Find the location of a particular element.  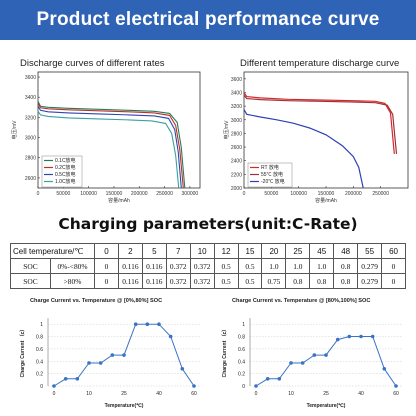

y-tick-label: 2000 is located at coordinates (236, 189).